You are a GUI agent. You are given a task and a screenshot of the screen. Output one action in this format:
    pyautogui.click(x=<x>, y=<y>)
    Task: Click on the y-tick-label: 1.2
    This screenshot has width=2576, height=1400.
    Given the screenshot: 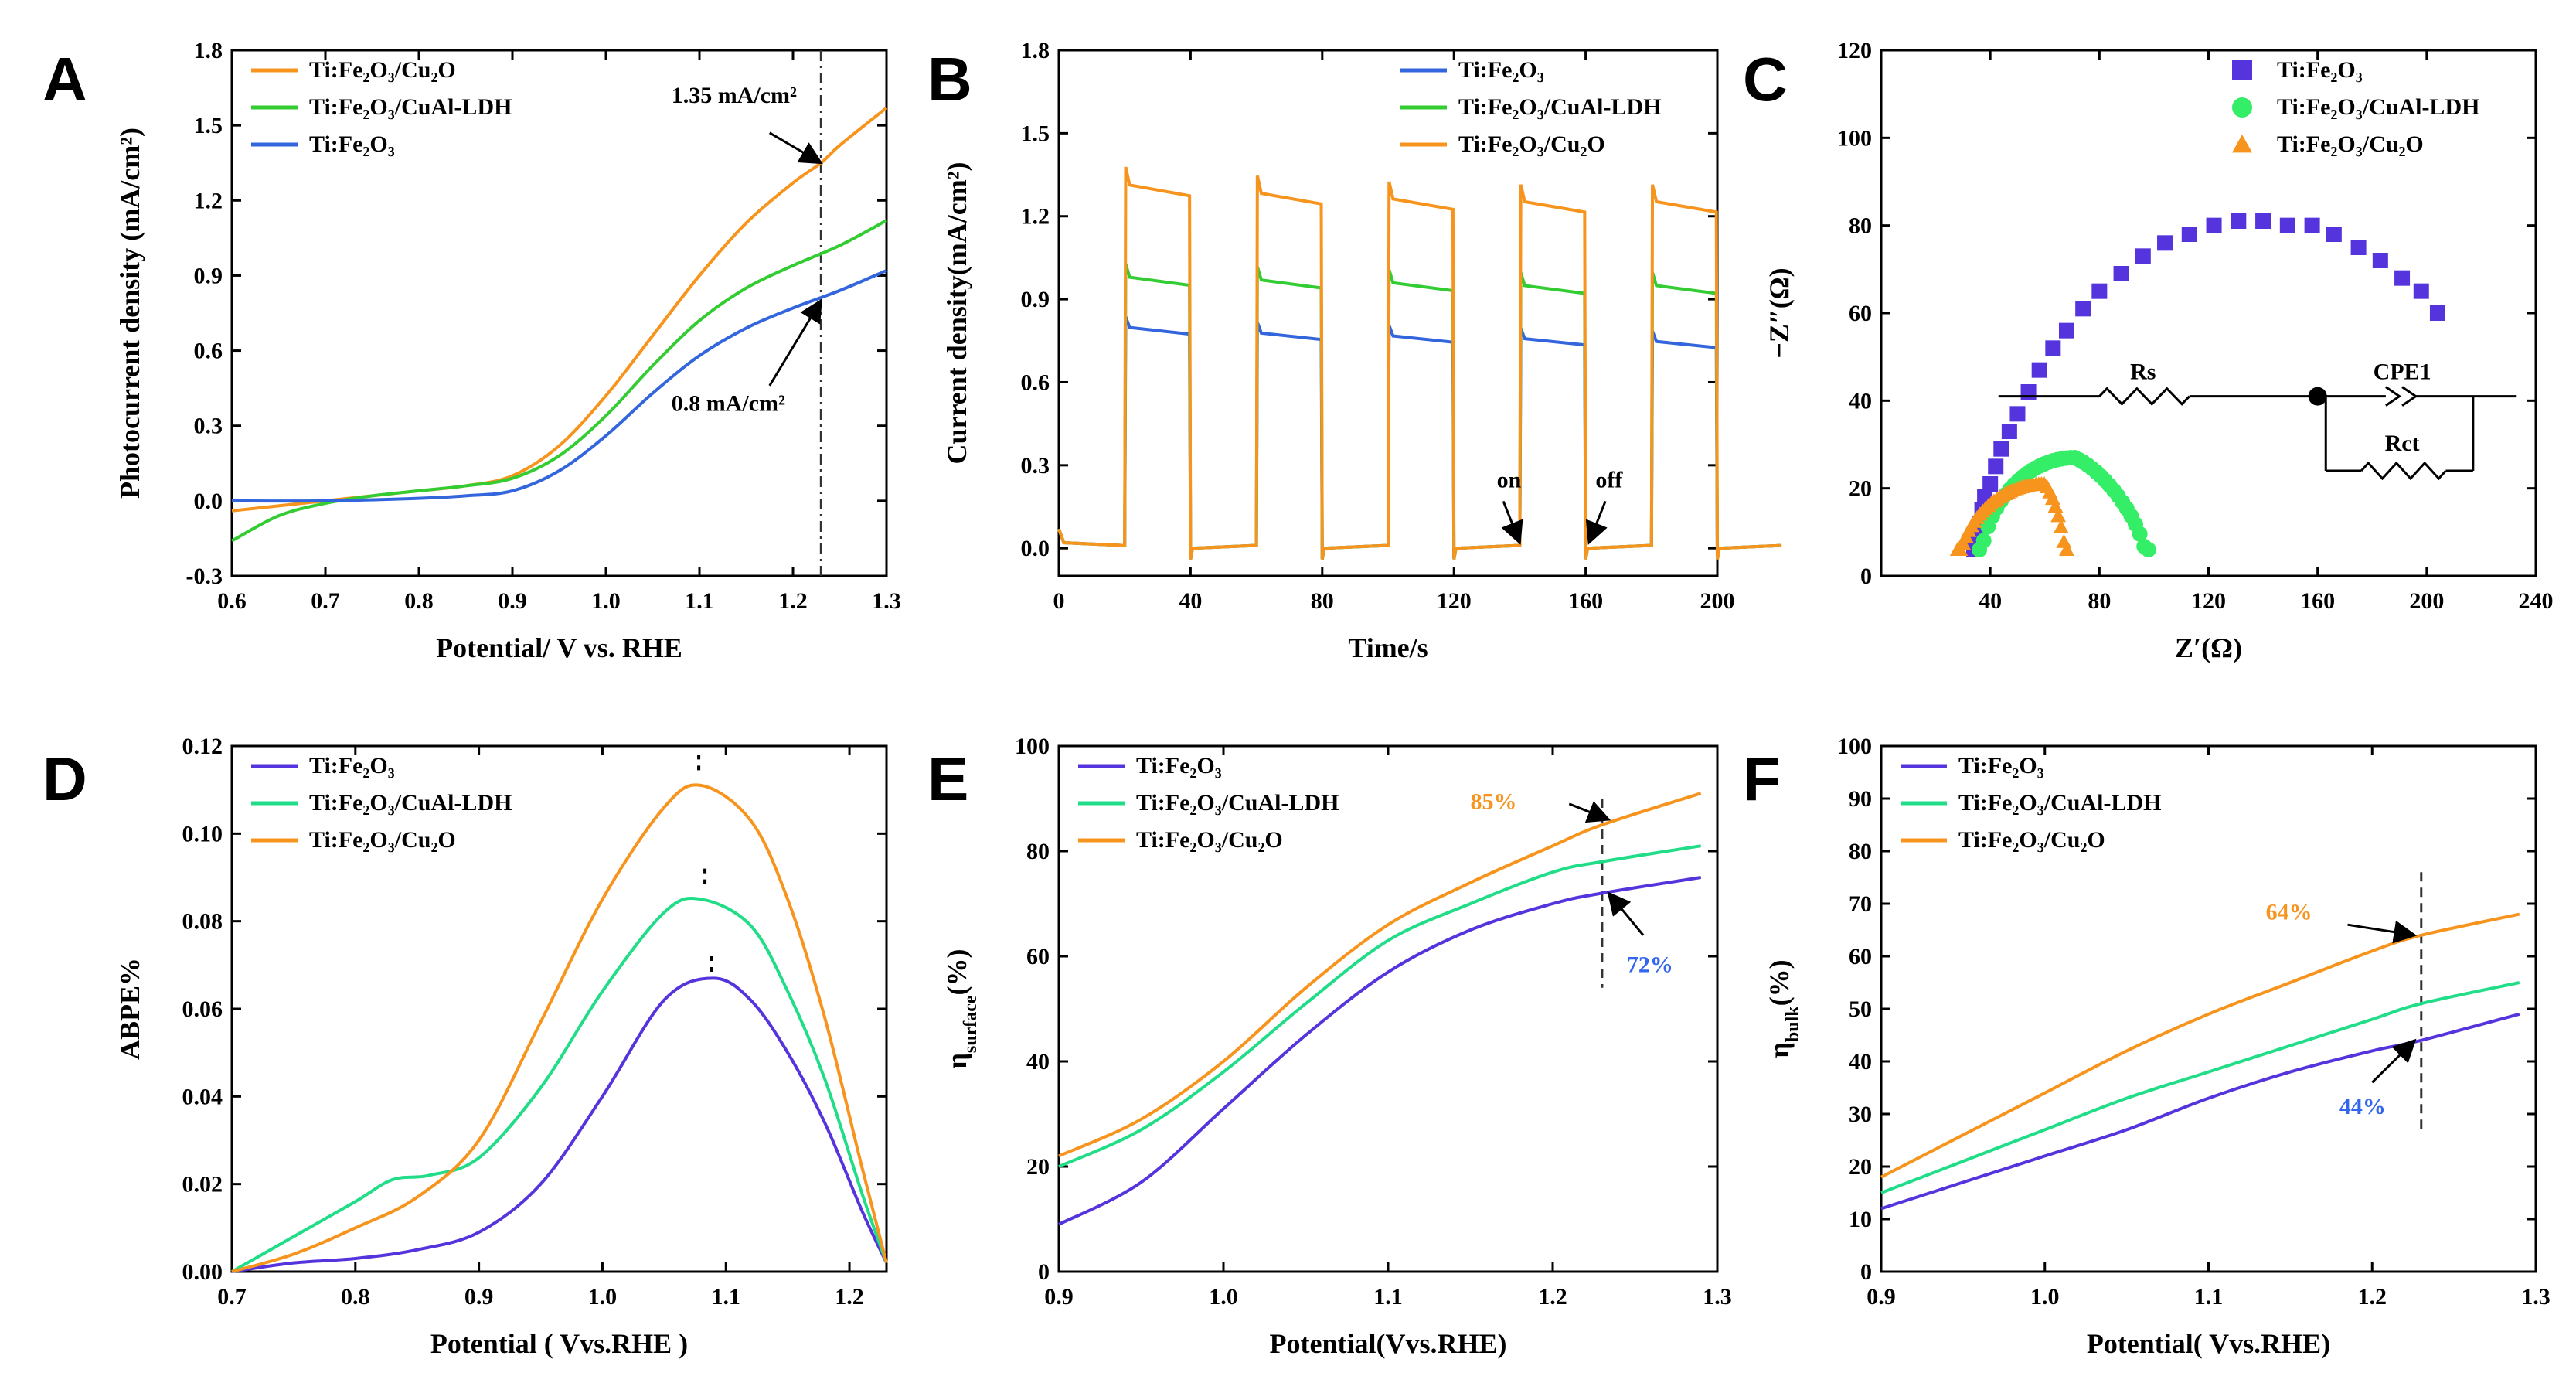 What is the action you would take?
    pyautogui.click(x=1035, y=217)
    